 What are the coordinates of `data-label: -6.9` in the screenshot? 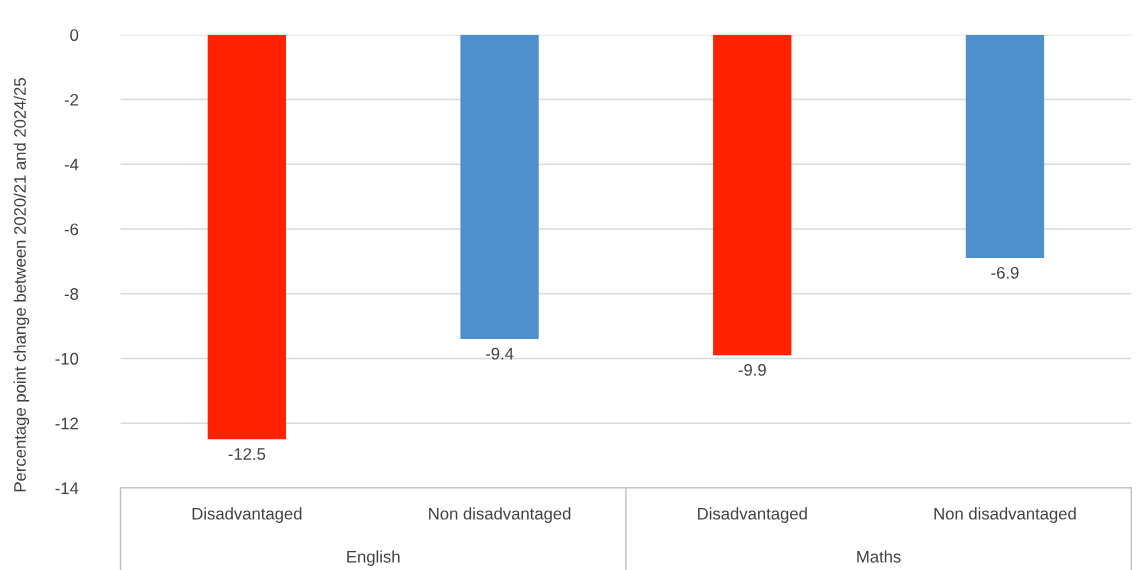 It's located at (1005, 272).